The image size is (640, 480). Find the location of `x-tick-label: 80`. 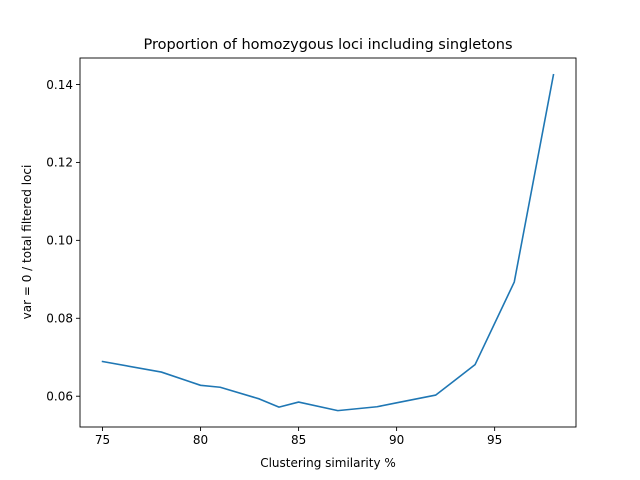

x-tick-label: 80 is located at coordinates (200, 440).